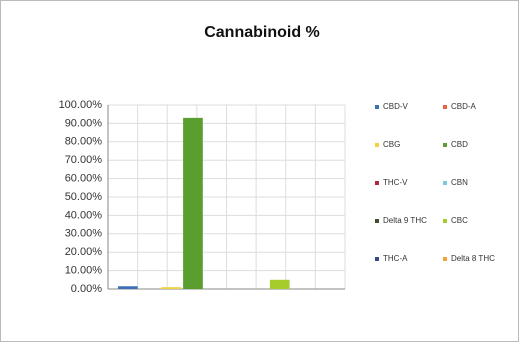 The image size is (519, 347). What do you see at coordinates (86, 289) in the screenshot?
I see `y-tick-label: 0.00%` at bounding box center [86, 289].